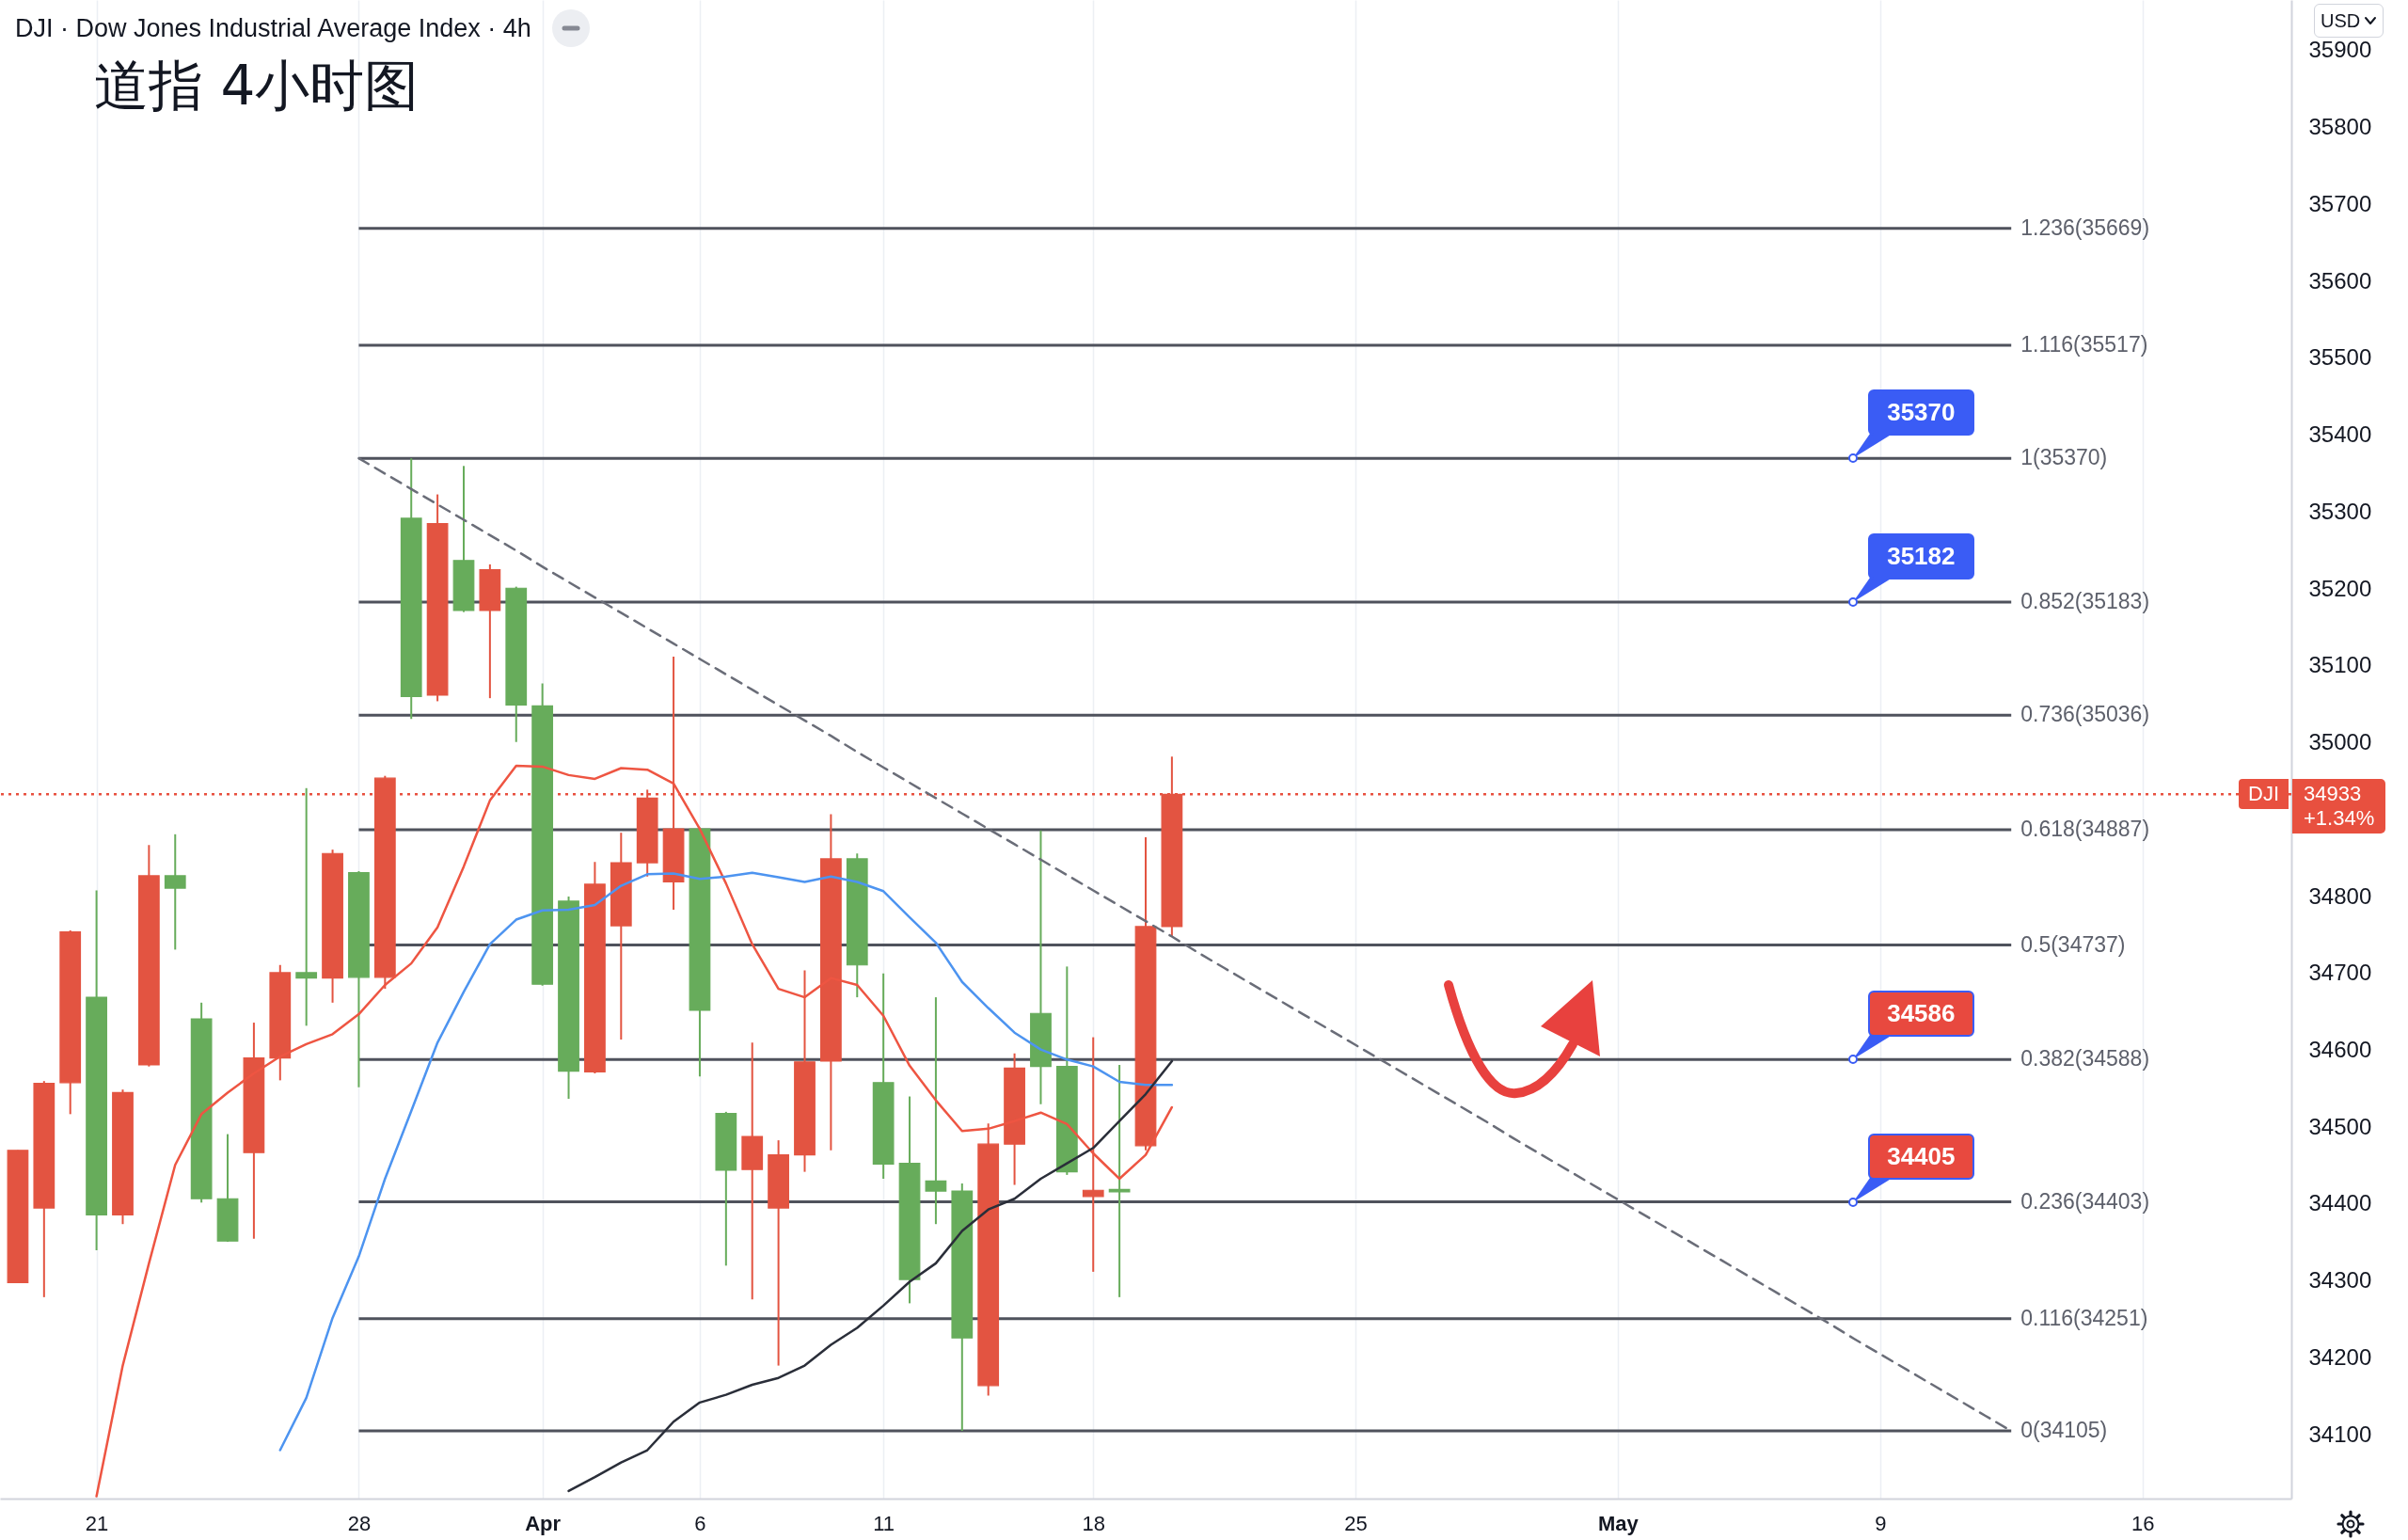 The width and height of the screenshot is (2408, 1540). Describe the element at coordinates (2143, 1523) in the screenshot. I see `x-tick-label: 16` at that location.